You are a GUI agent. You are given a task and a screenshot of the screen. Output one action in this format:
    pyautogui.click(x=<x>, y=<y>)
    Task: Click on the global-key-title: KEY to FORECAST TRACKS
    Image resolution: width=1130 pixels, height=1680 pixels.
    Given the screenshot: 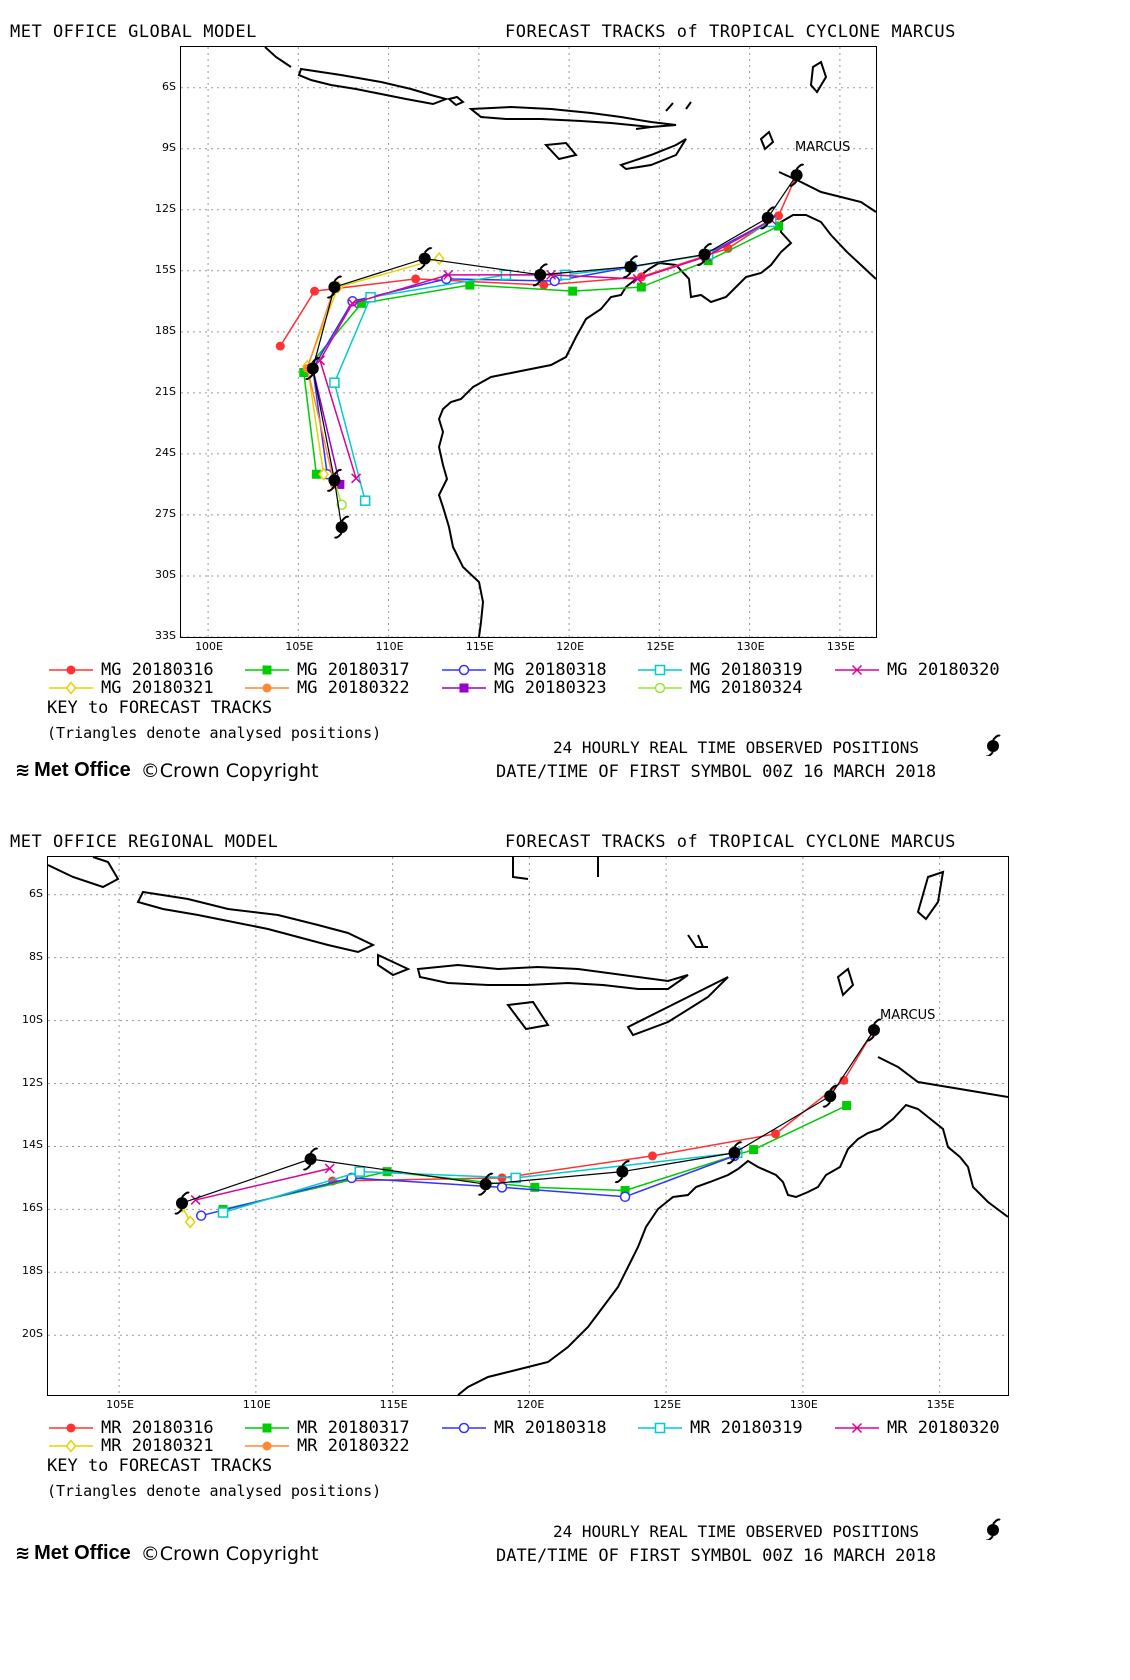 What is the action you would take?
    pyautogui.click(x=160, y=708)
    